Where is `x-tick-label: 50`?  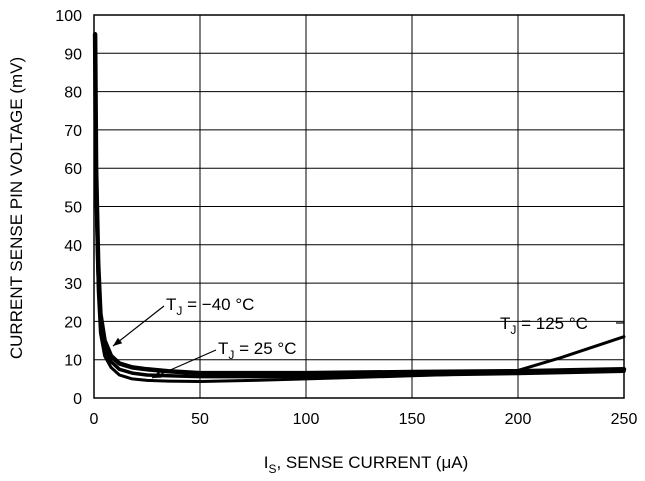 x-tick-label: 50 is located at coordinates (200, 419).